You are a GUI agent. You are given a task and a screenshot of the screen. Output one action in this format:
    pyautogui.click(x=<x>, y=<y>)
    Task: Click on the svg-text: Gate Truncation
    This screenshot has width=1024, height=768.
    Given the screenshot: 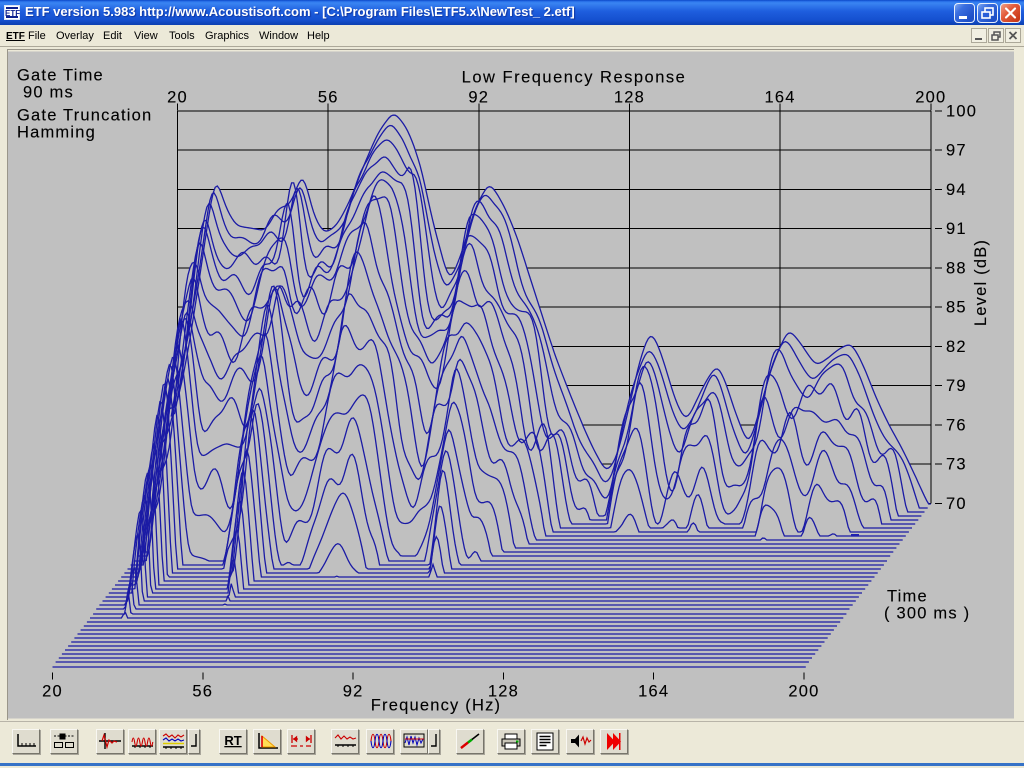 What is the action you would take?
    pyautogui.click(x=84, y=116)
    